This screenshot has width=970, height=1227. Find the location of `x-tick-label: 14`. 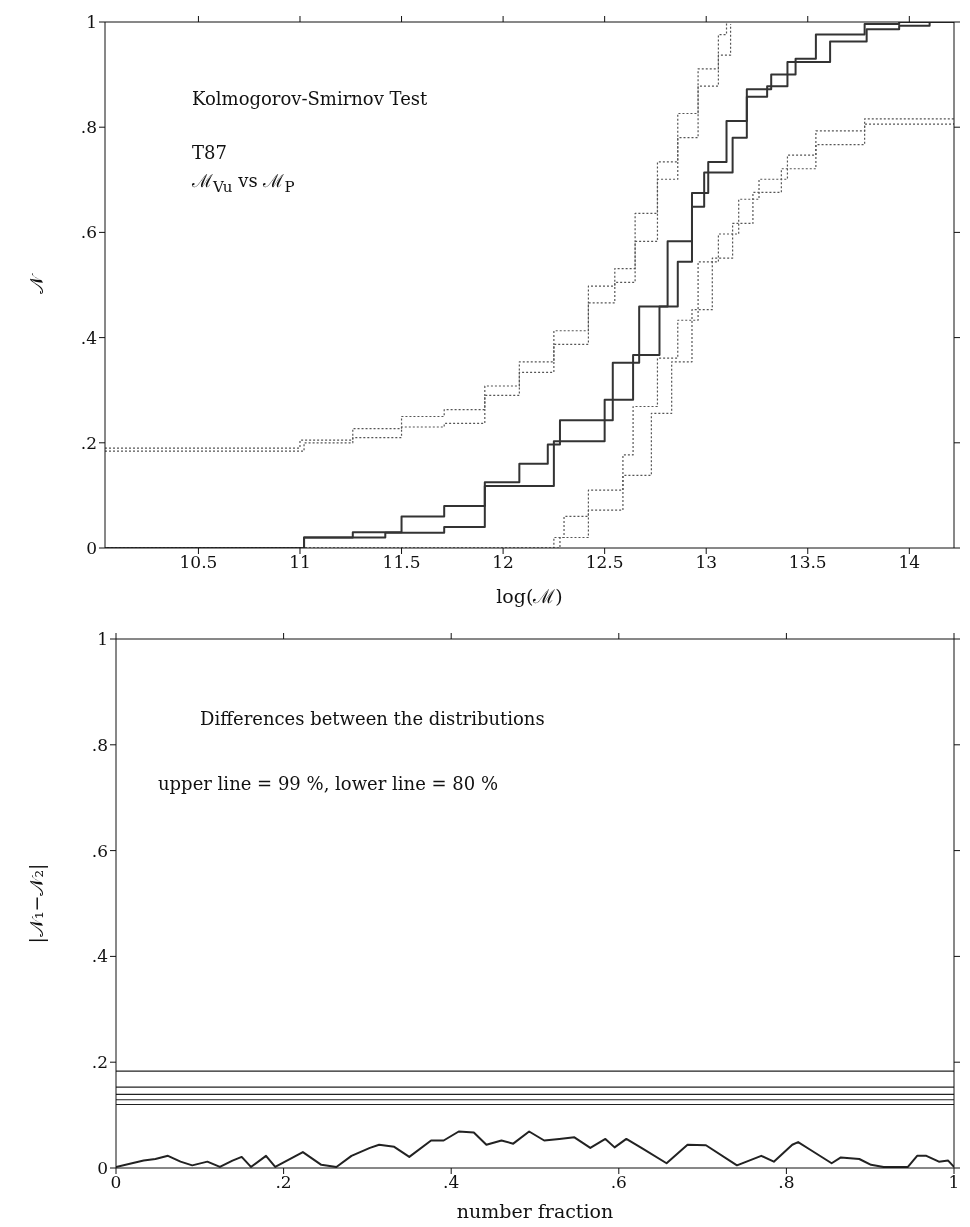

x-tick-label: 14 is located at coordinates (909, 562).